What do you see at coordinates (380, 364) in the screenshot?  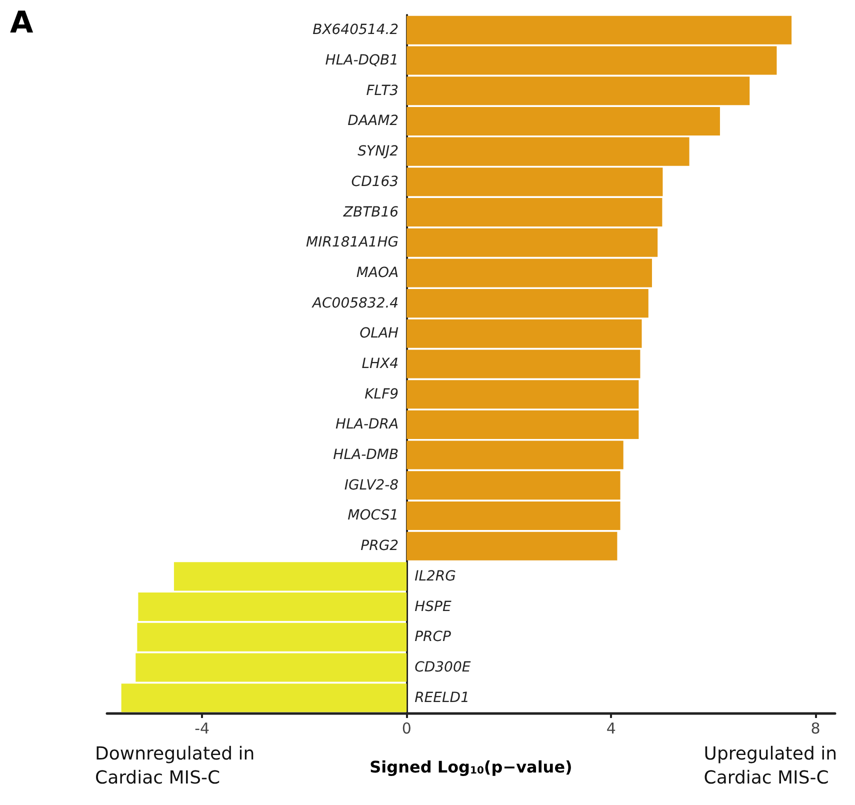 I see `y-tick-label: LHX4` at bounding box center [380, 364].